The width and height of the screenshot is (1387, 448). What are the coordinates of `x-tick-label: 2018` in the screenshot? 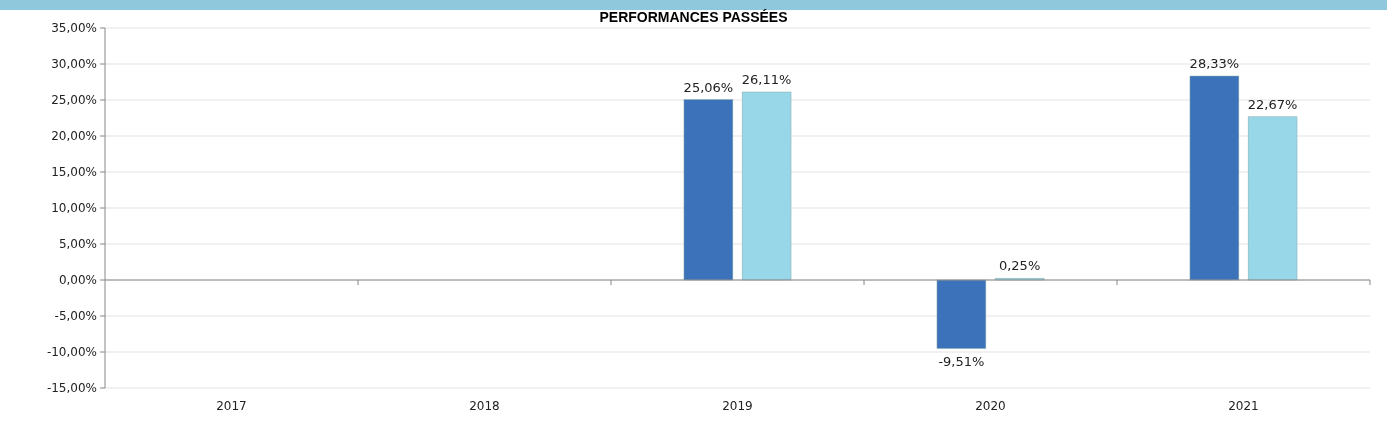 It's located at (484, 406).